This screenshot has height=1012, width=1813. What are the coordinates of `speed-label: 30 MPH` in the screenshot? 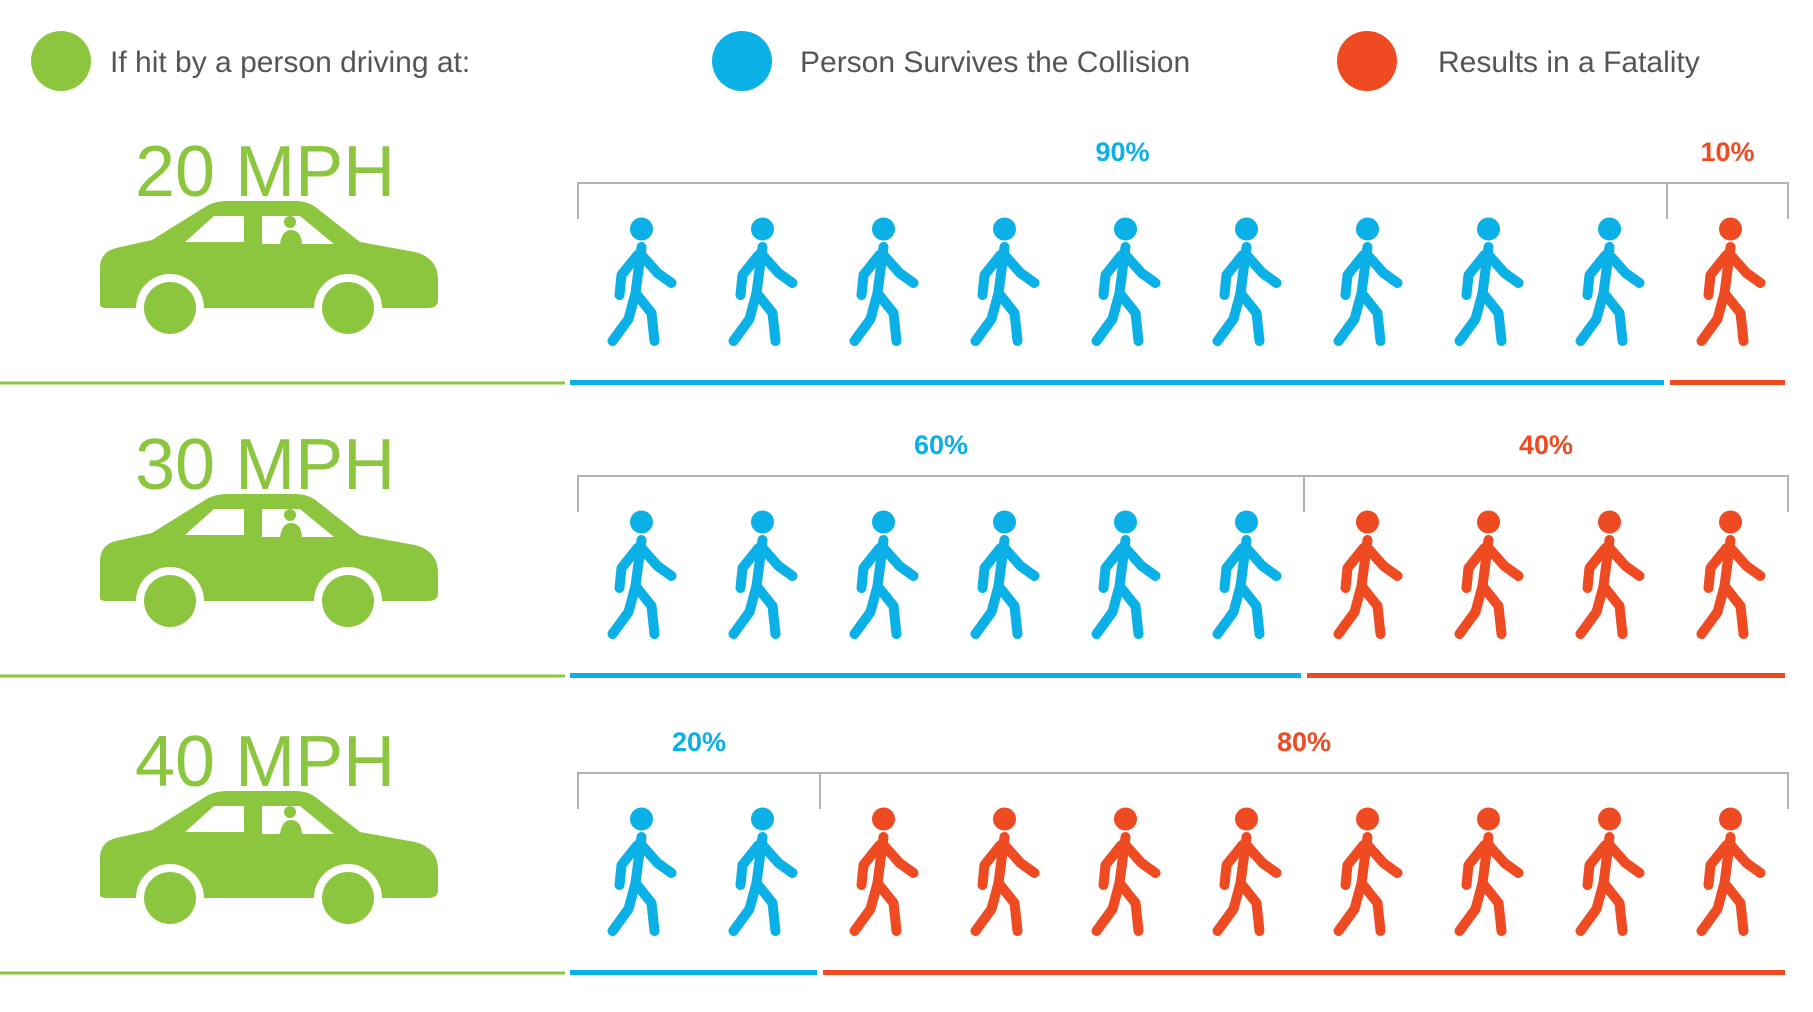 It's located at (265, 465).